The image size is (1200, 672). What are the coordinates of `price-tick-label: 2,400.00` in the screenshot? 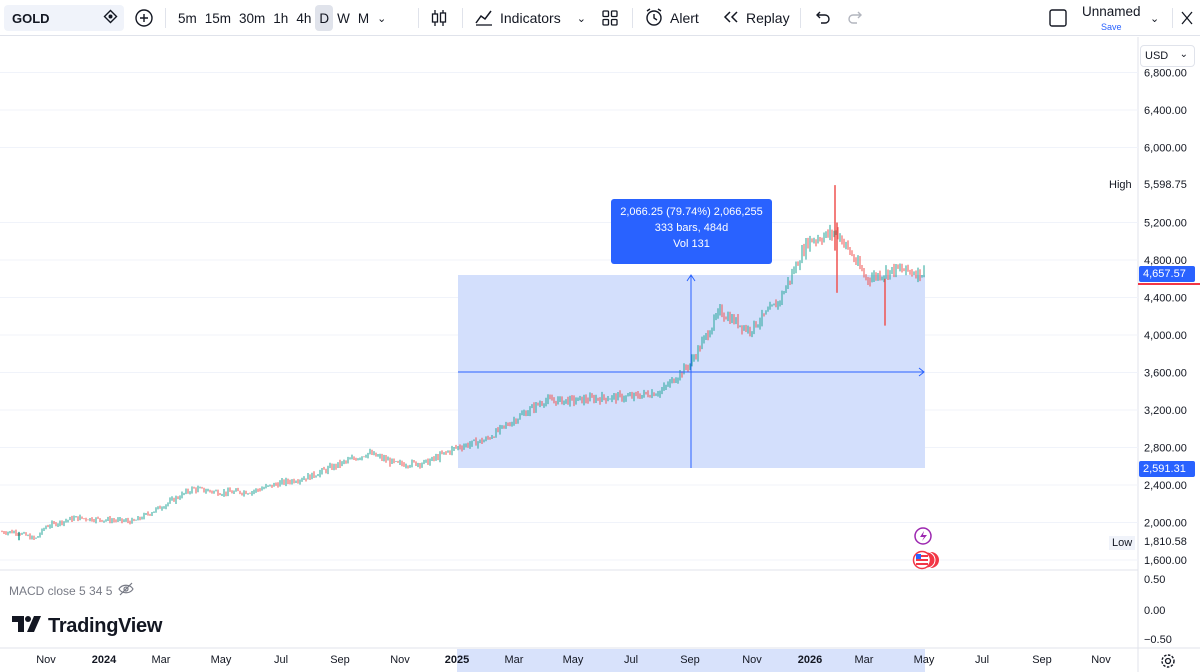 It's located at (1165, 486).